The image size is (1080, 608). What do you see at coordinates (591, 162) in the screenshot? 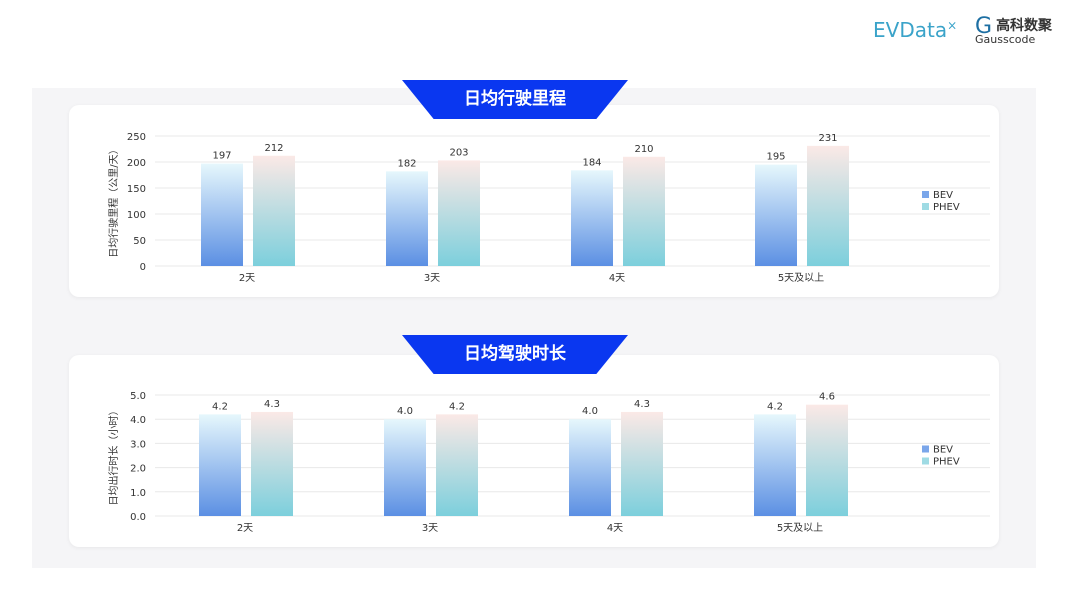
I see `data-label: 184` at bounding box center [591, 162].